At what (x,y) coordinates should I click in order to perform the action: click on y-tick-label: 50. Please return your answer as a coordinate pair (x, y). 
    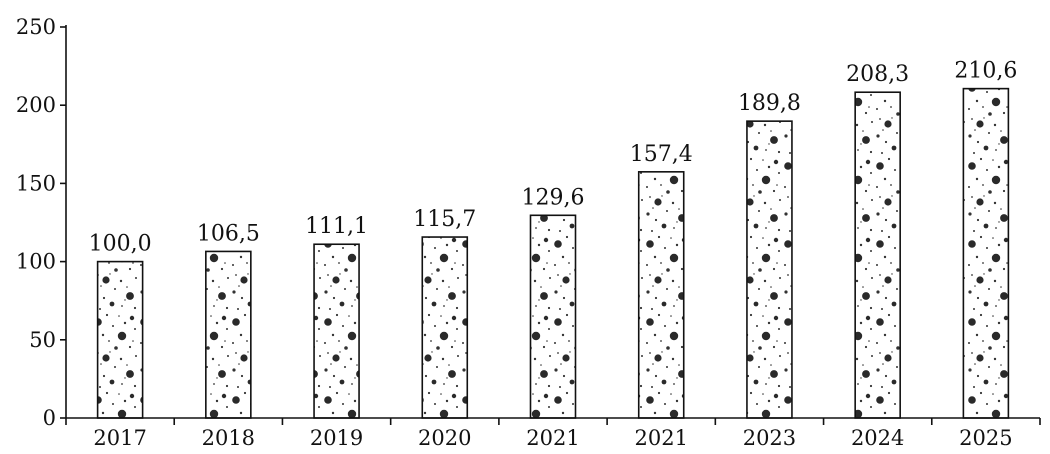
    Looking at the image, I should click on (42, 340).